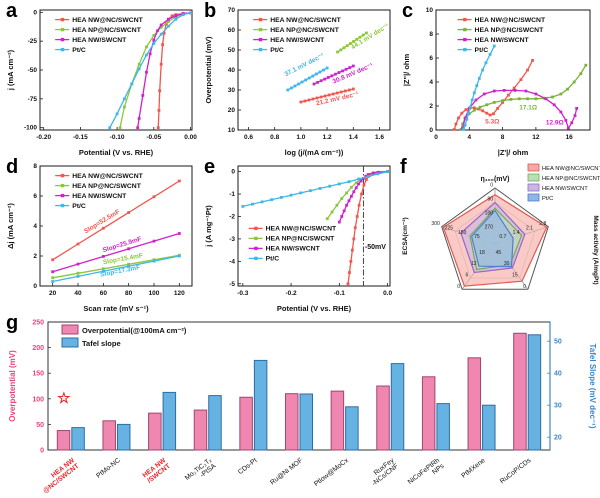 This screenshot has height=498, width=600. What do you see at coordinates (35, 256) in the screenshot?
I see `y-tick-label: 2` at bounding box center [35, 256].